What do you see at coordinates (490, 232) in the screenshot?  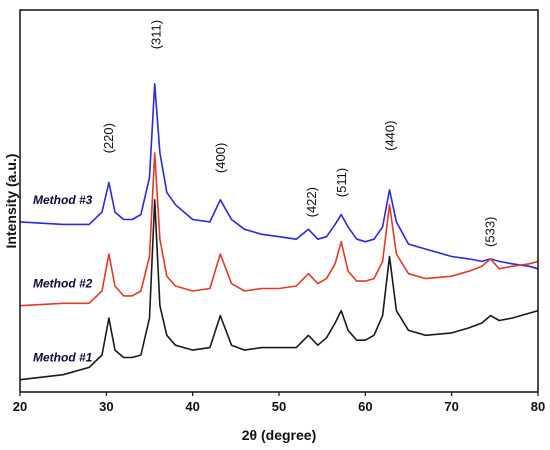 I see `peak-label: (533)` at bounding box center [490, 232].